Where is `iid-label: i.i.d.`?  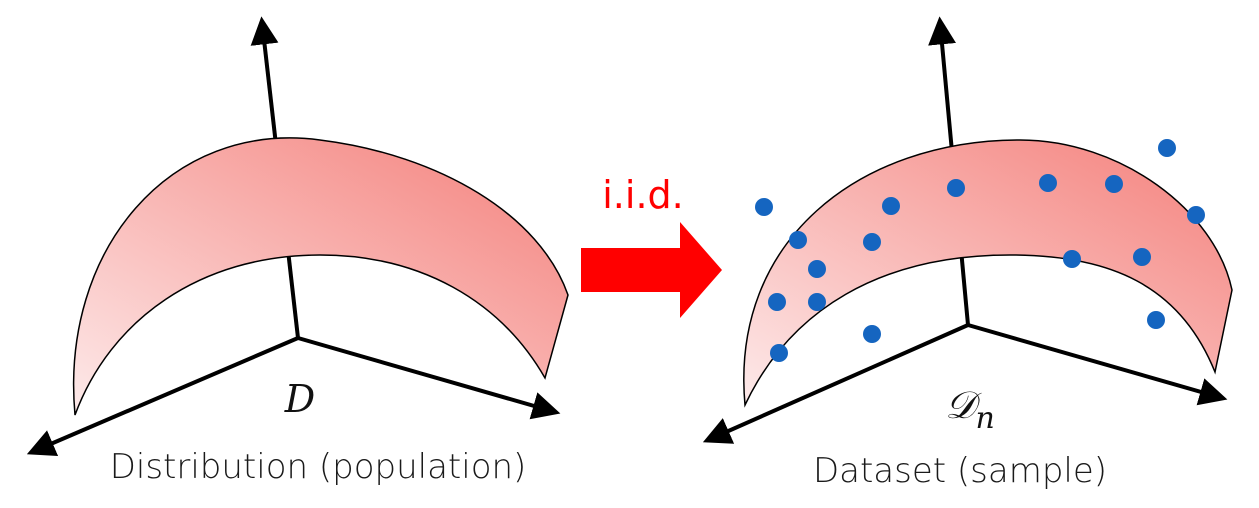 iid-label: i.i.d. is located at coordinates (642, 195).